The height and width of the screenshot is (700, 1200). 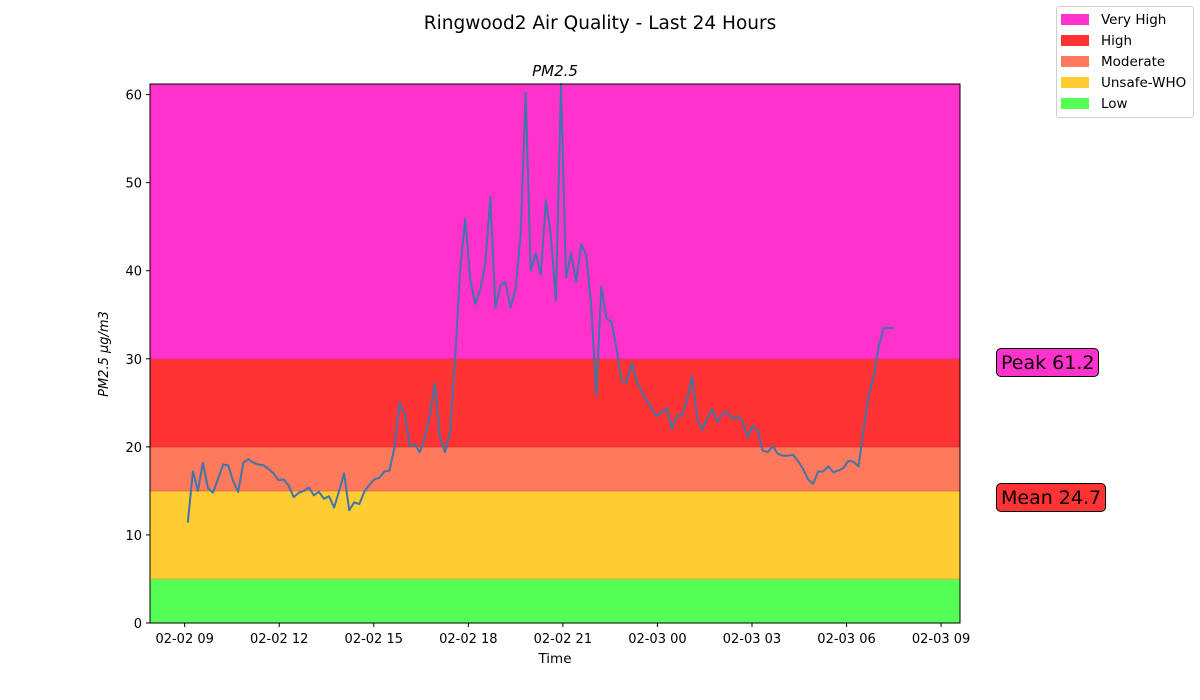 I want to click on mean-box: Mean 24.7, so click(x=1051, y=497).